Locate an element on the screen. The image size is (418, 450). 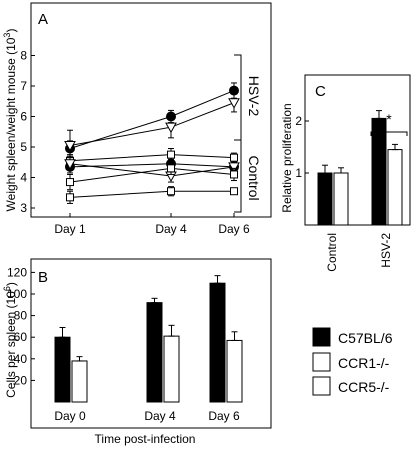
y-tick-label: 20 is located at coordinates (21, 380).